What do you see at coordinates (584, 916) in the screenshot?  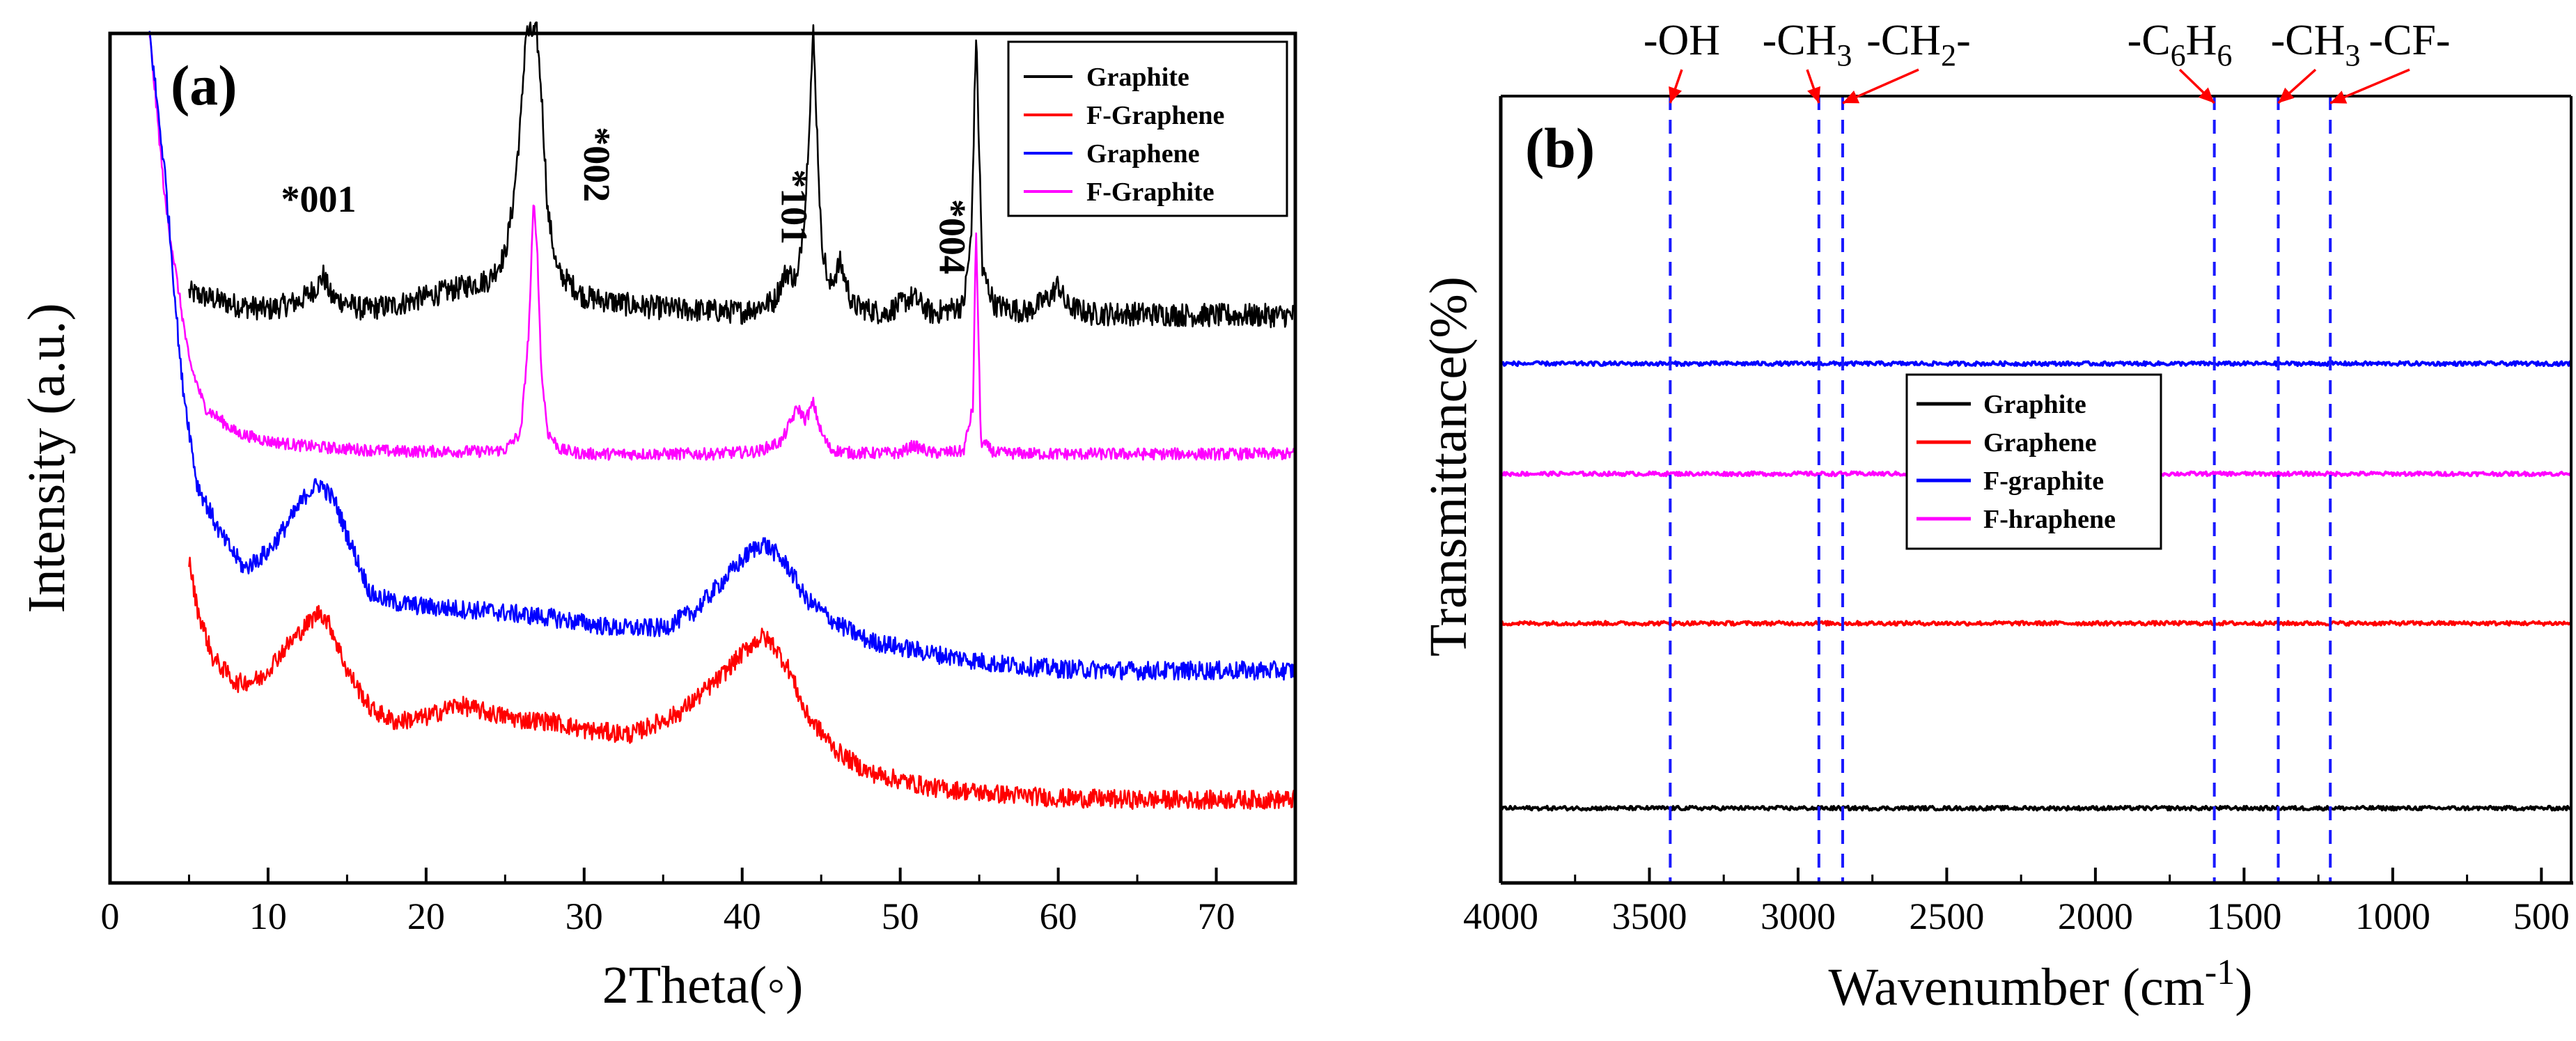 I see `xrd-x-tick-label: 30` at bounding box center [584, 916].